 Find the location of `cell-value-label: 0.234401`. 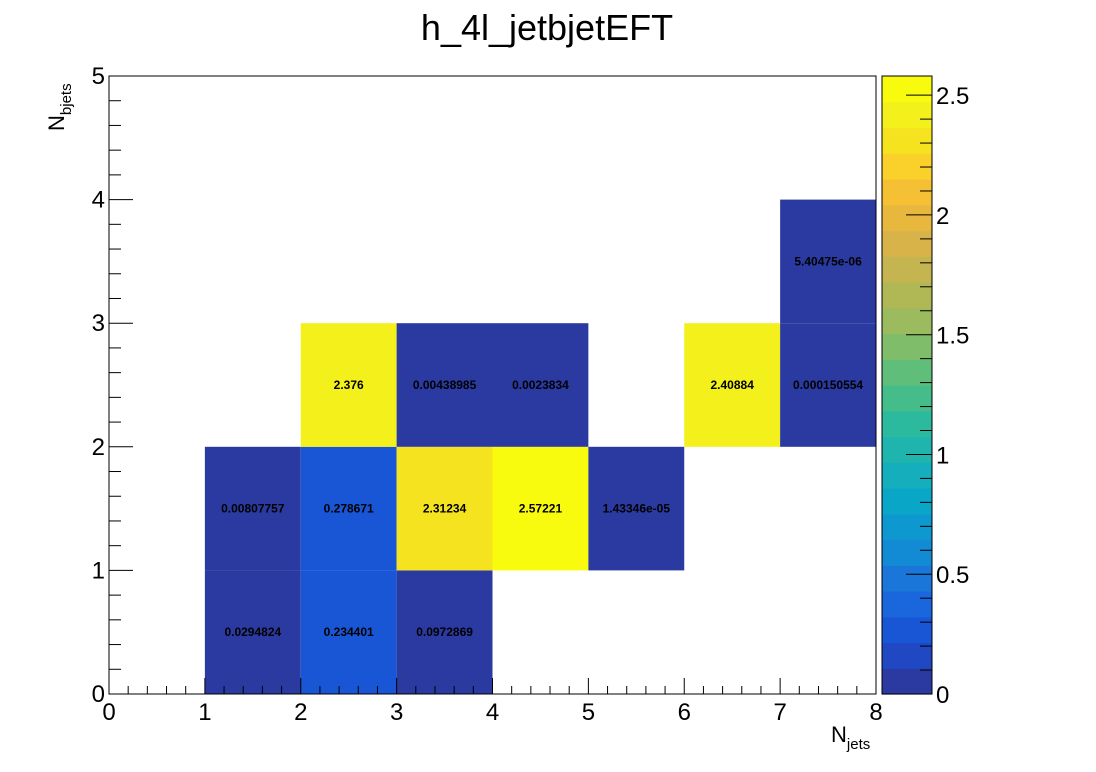

cell-value-label: 0.234401 is located at coordinates (349, 632).